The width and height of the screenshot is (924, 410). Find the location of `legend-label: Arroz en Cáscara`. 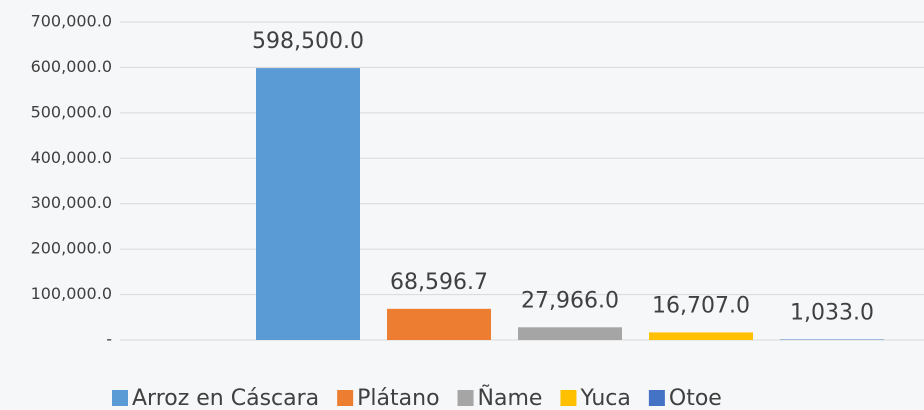

legend-label: Arroz en Cáscara is located at coordinates (225, 398).